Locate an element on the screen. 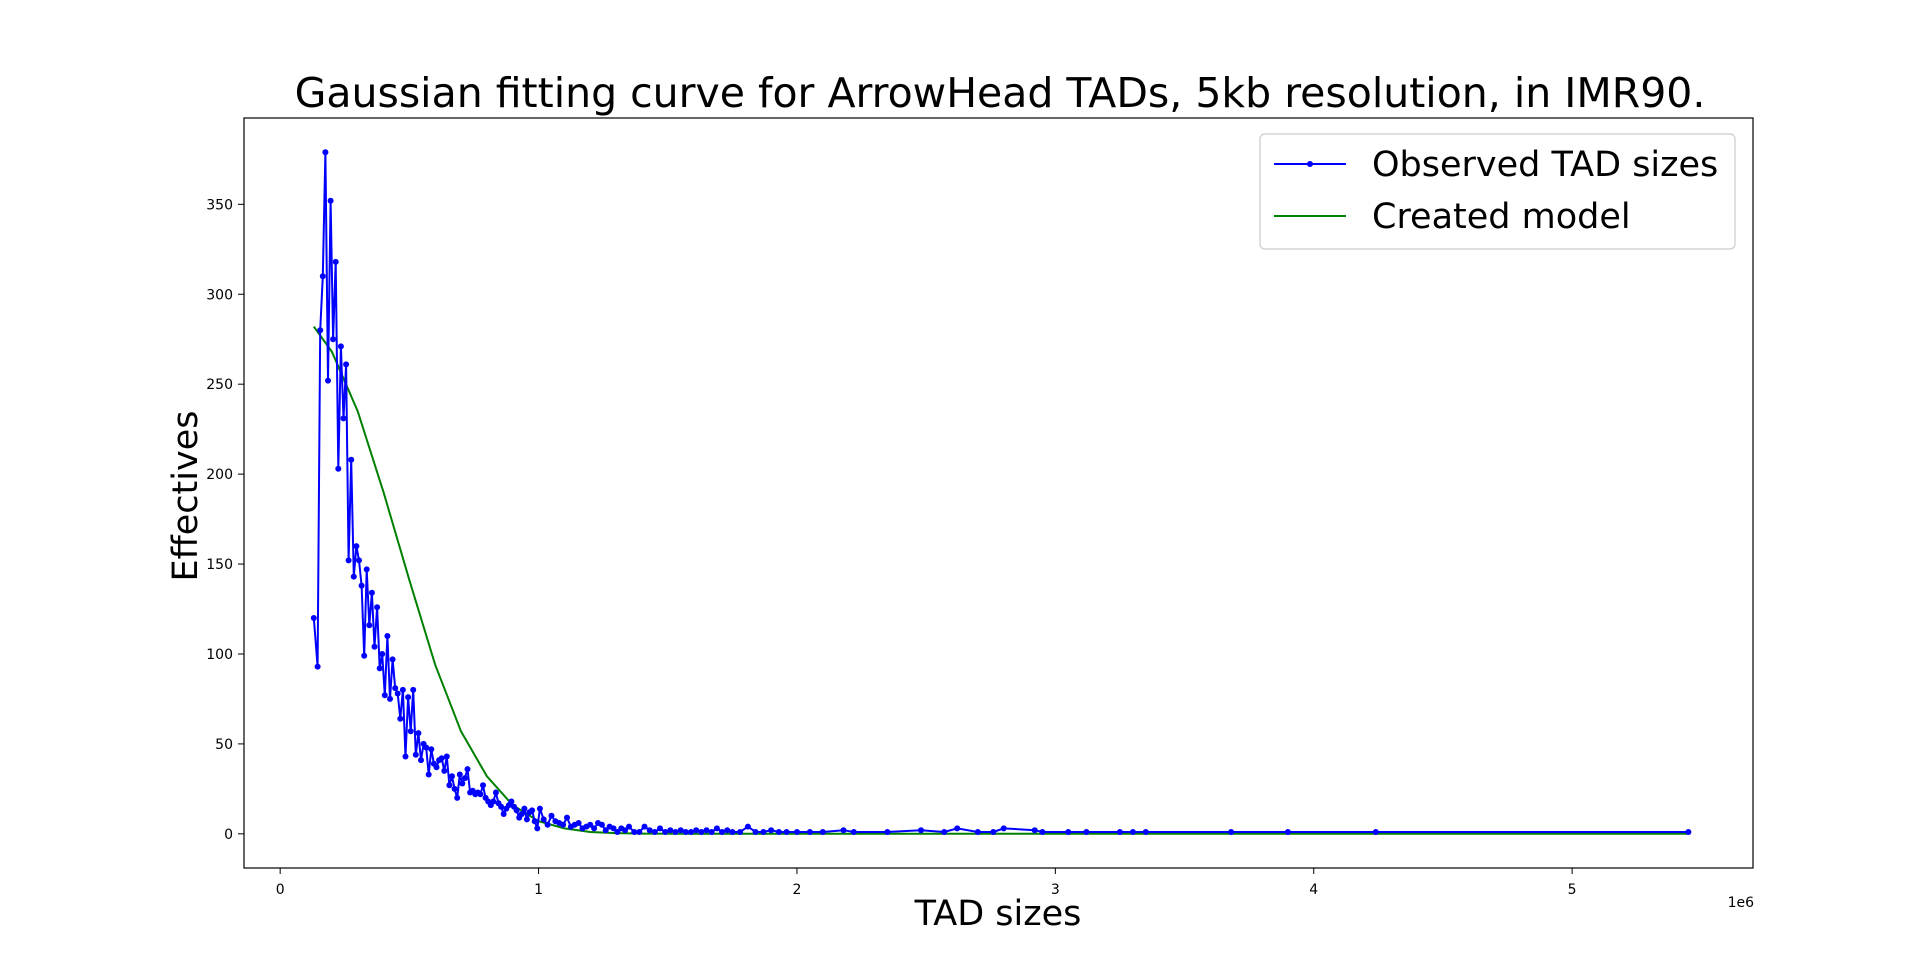  y-tick-label: 300 is located at coordinates (219, 295).